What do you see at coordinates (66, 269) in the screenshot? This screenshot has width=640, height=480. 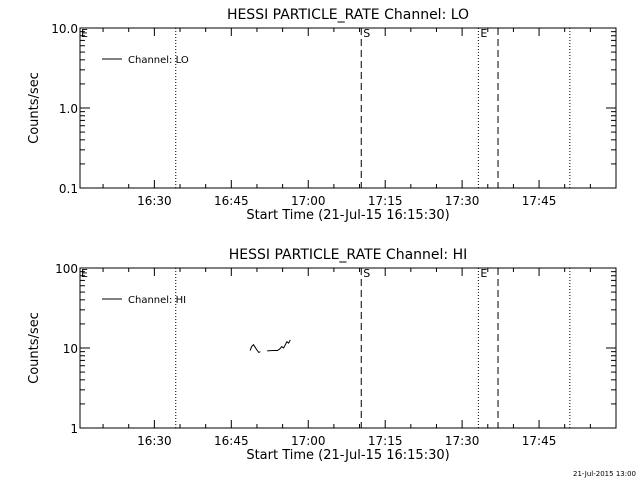 I see `y-tick-label: 100` at bounding box center [66, 269].